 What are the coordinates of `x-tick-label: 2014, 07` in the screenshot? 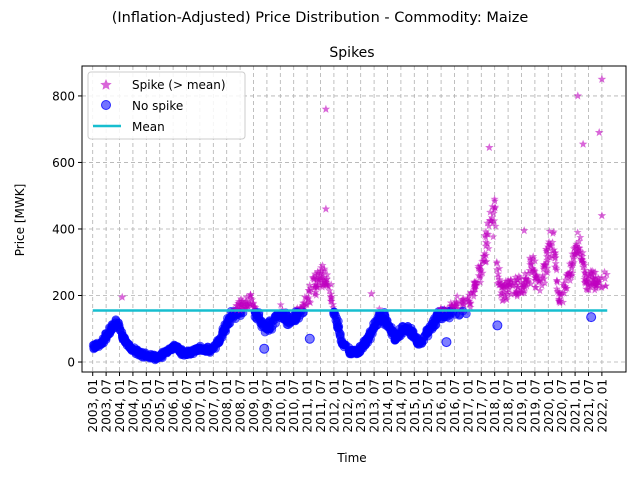 It's located at (401, 405).